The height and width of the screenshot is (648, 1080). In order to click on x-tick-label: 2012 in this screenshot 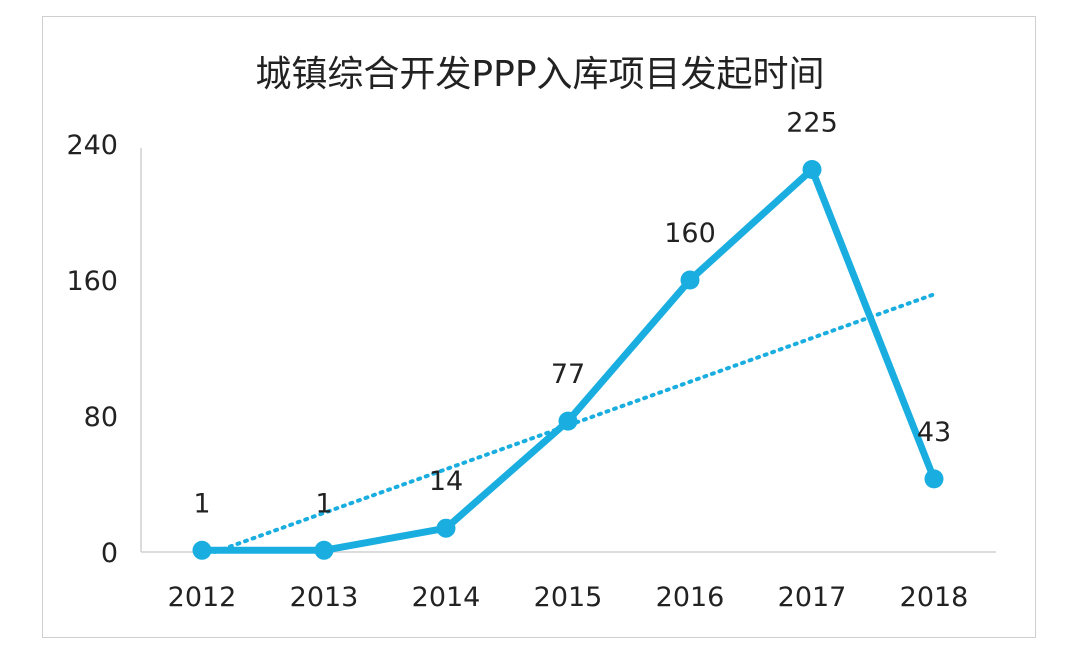, I will do `click(202, 597)`.